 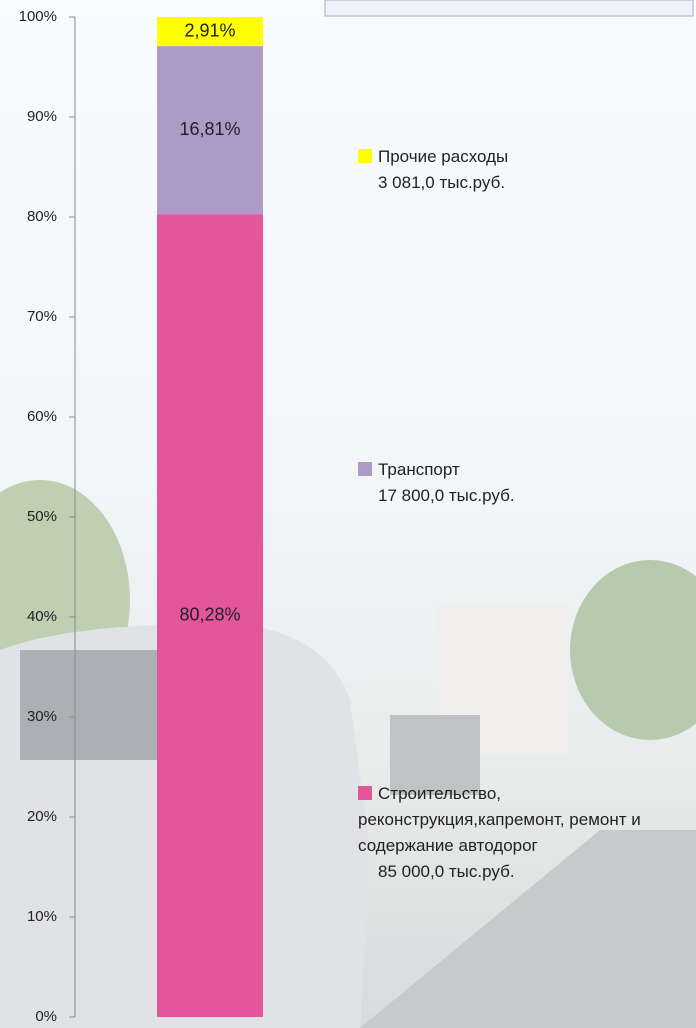 I want to click on y-tick-label: 80%, so click(x=42, y=216).